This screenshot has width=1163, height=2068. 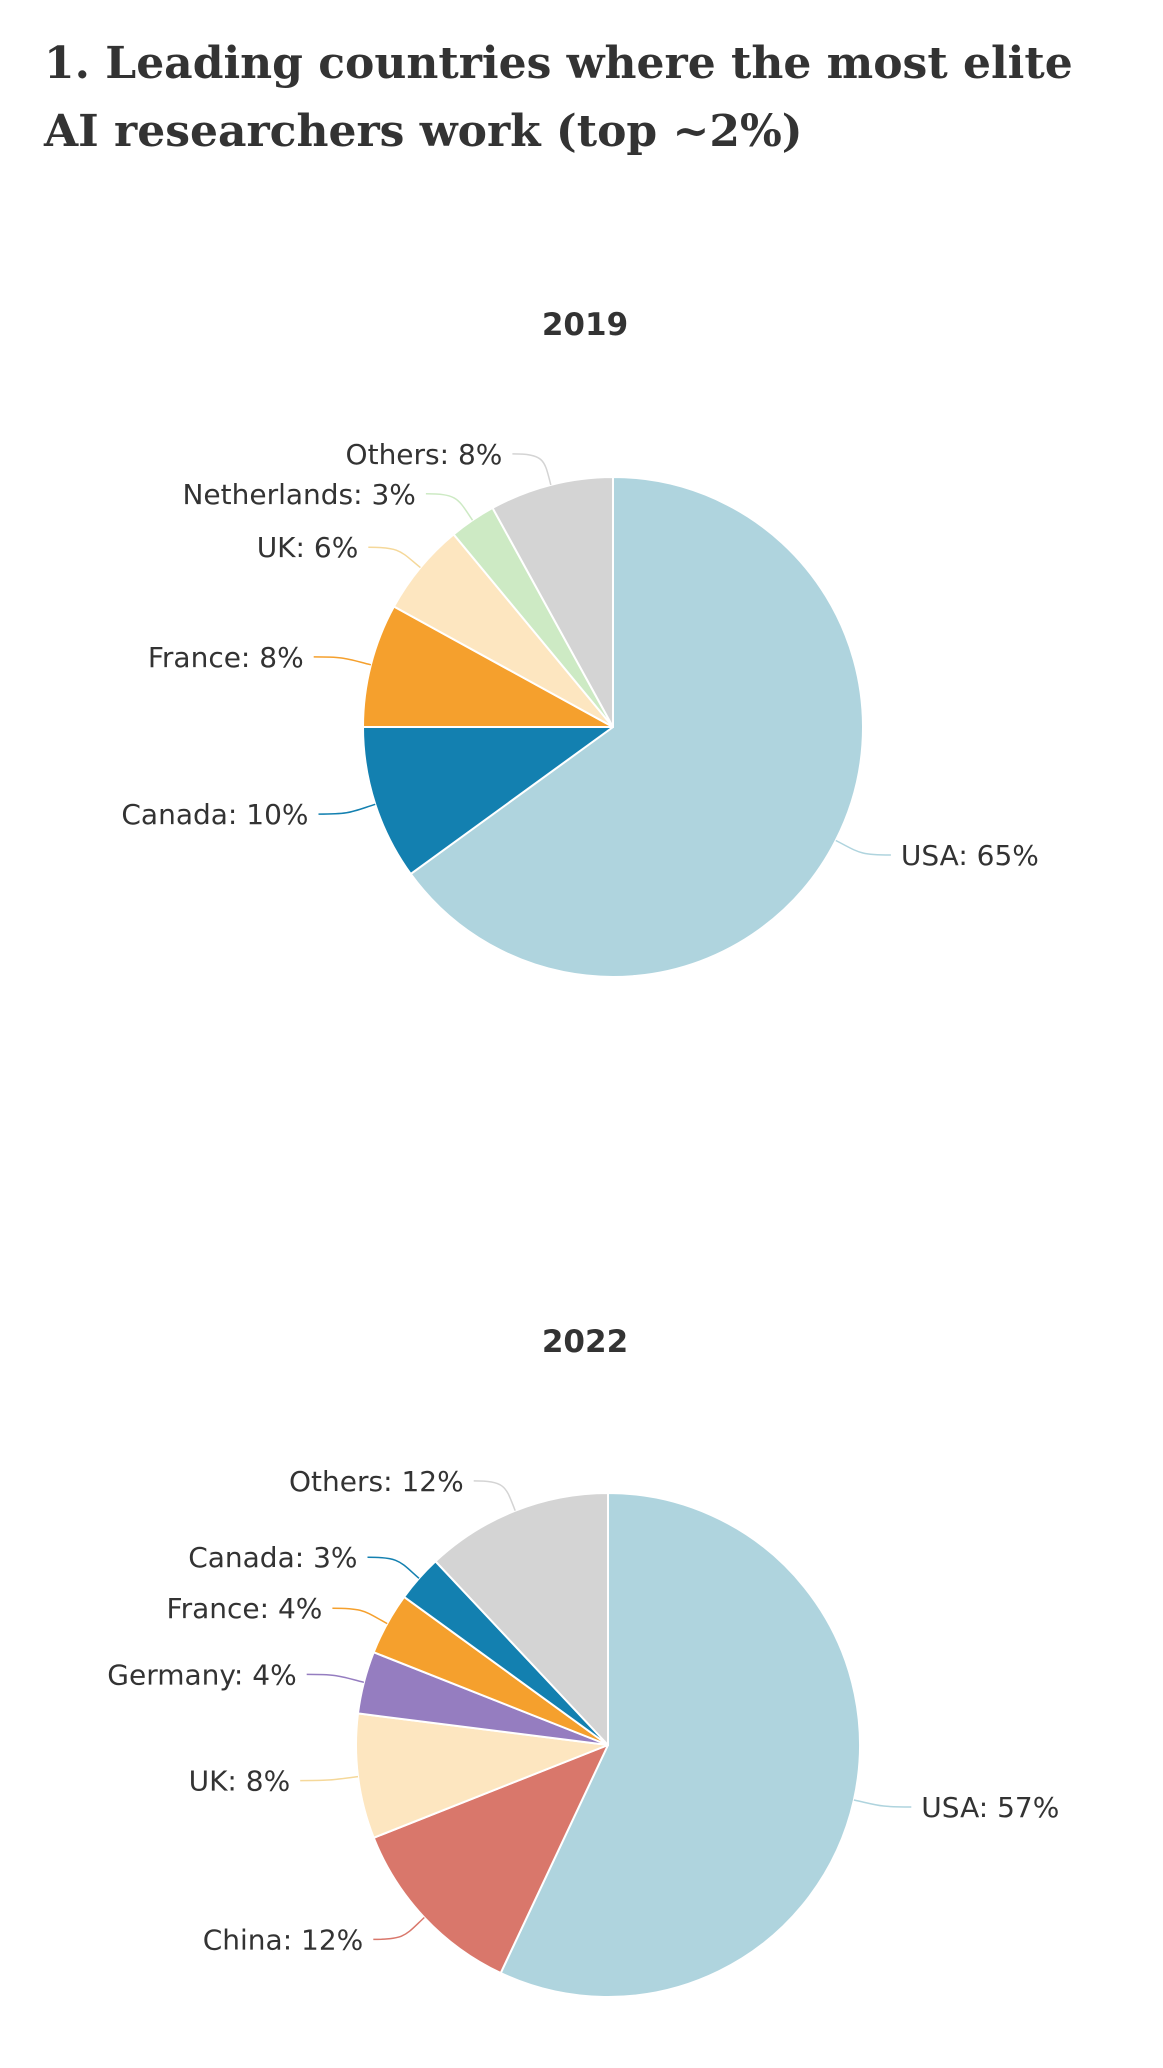 I want to click on connector-2019-others, so click(x=532, y=469).